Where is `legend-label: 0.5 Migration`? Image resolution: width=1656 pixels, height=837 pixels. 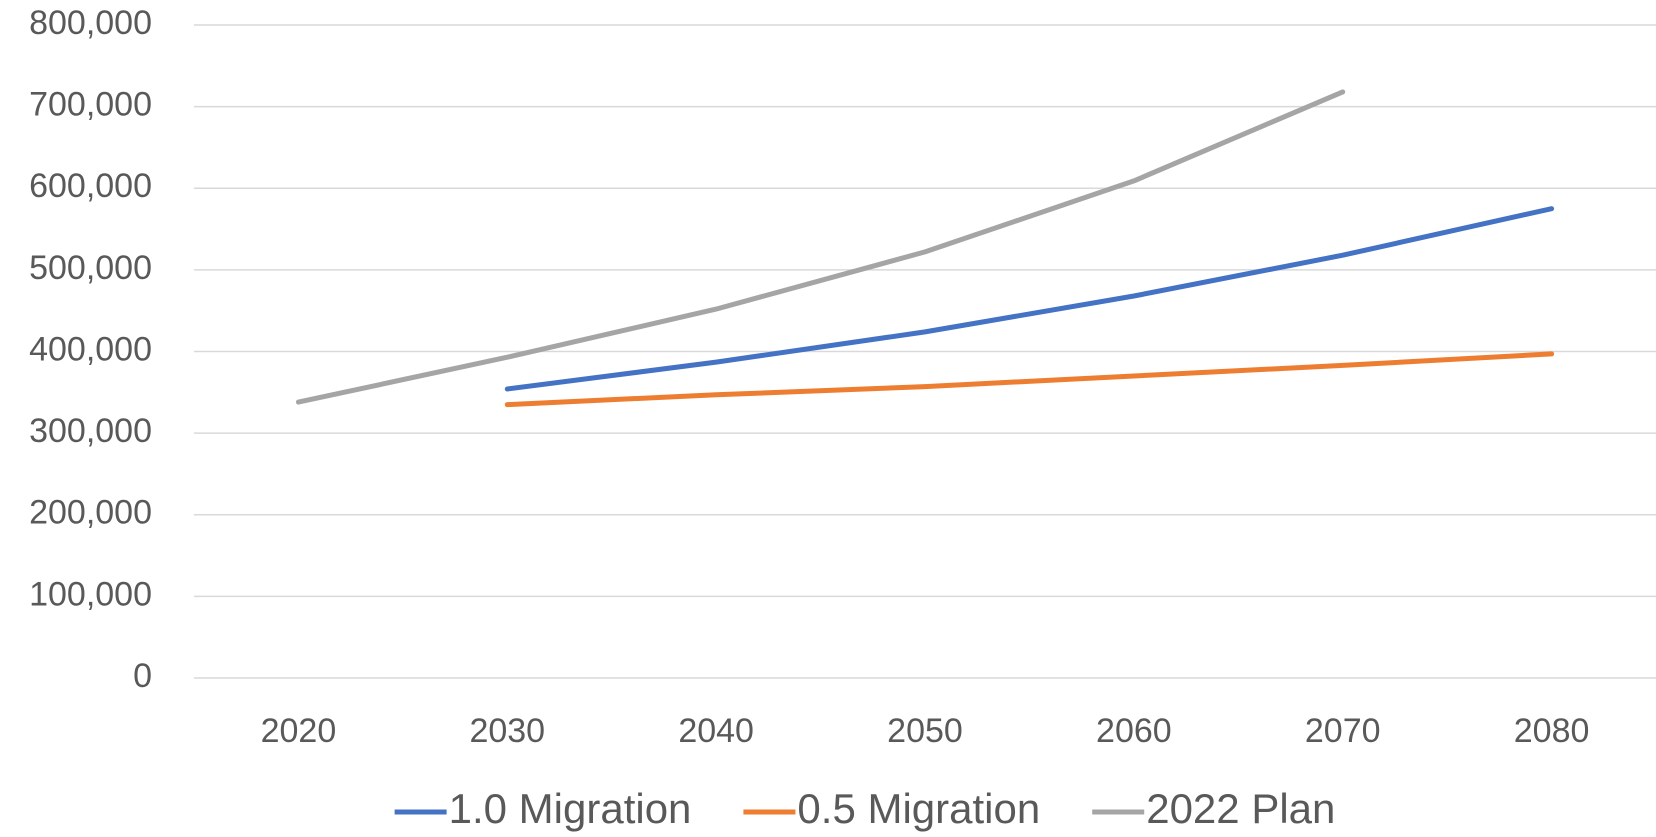
legend-label: 0.5 Migration is located at coordinates (918, 808).